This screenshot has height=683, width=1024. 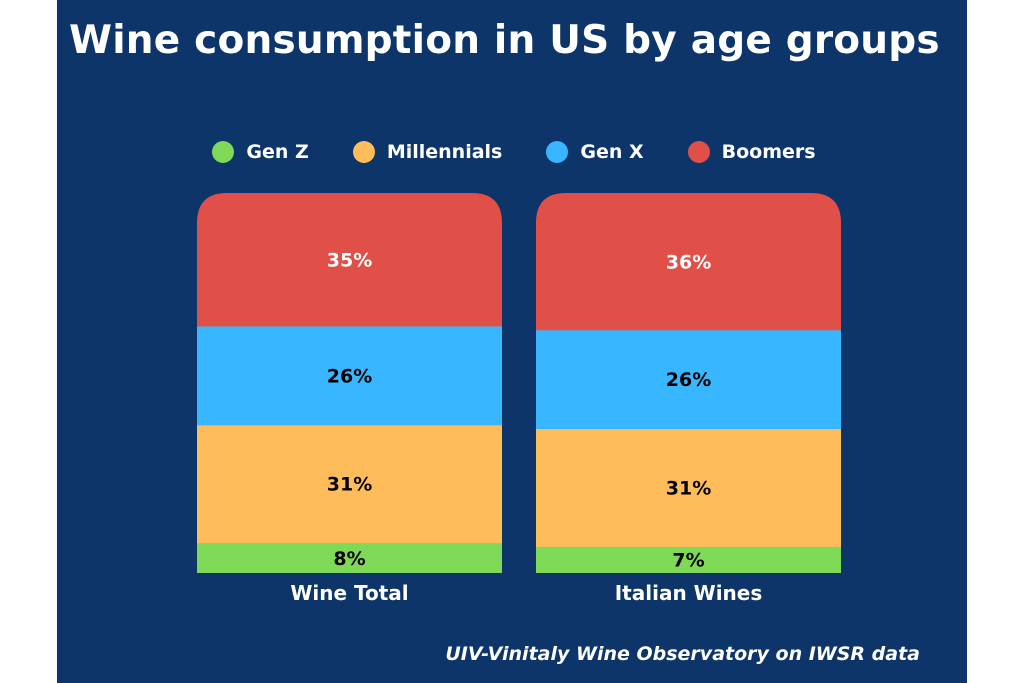 I want to click on legend-item-gen-x: Gen X, so click(x=595, y=152).